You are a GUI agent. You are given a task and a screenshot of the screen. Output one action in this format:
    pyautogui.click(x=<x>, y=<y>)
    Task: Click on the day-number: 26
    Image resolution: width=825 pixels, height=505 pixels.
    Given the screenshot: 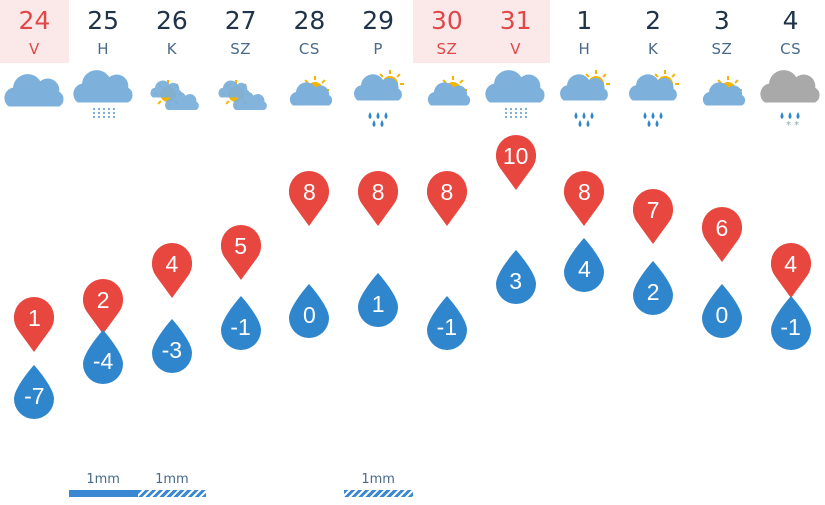 What is the action you would take?
    pyautogui.click(x=171, y=20)
    